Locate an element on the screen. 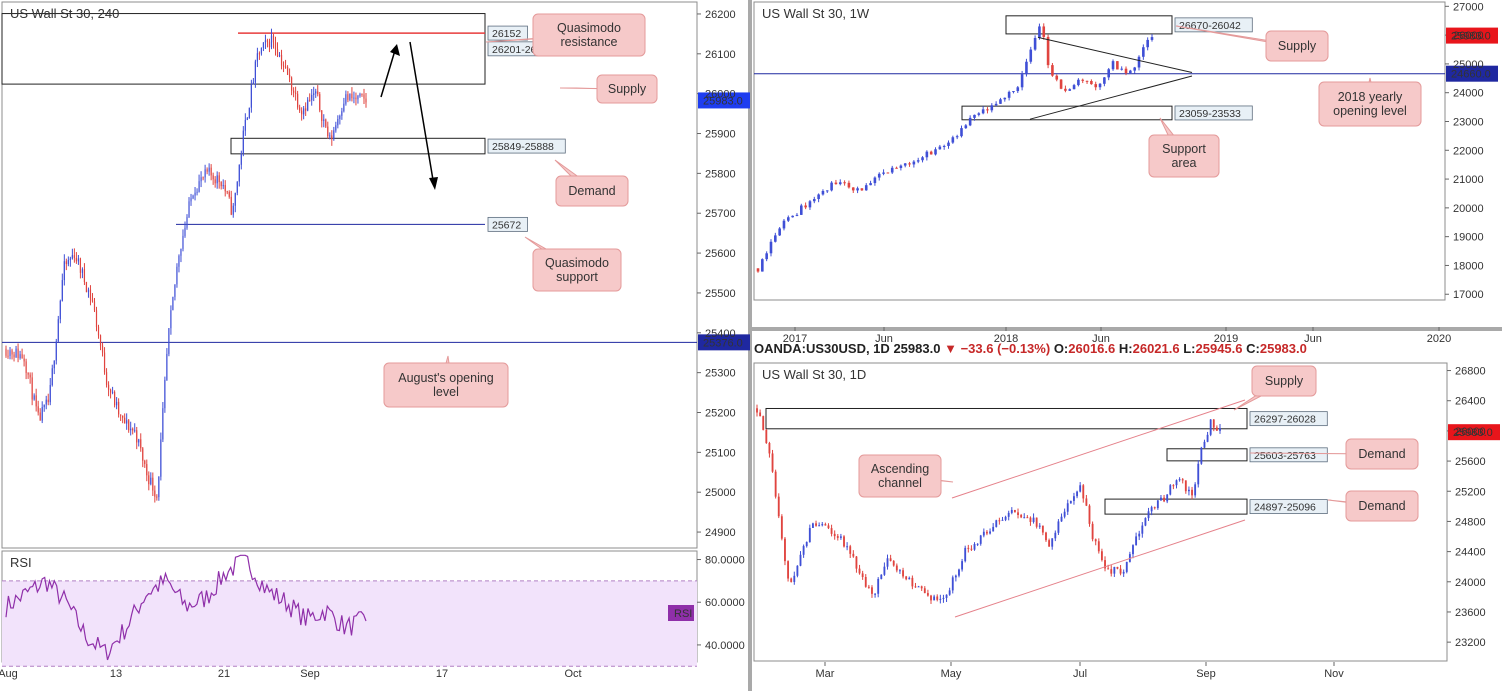 This screenshot has width=1502, height=691. w1-y-tick-label: 22000 is located at coordinates (1468, 151).